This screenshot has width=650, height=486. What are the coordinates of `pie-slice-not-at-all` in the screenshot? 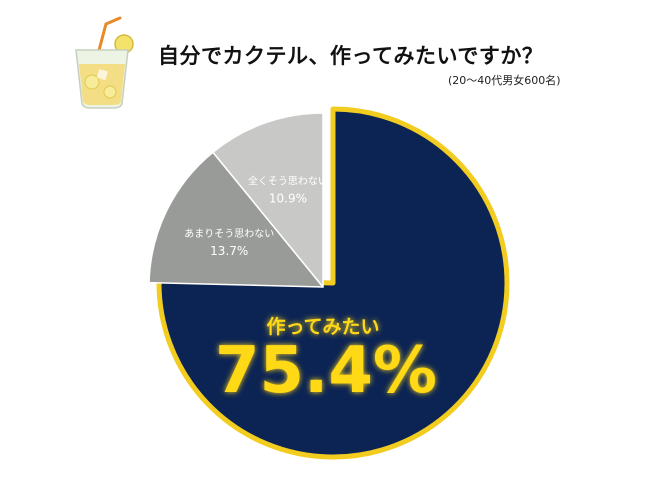 It's located at (268, 200).